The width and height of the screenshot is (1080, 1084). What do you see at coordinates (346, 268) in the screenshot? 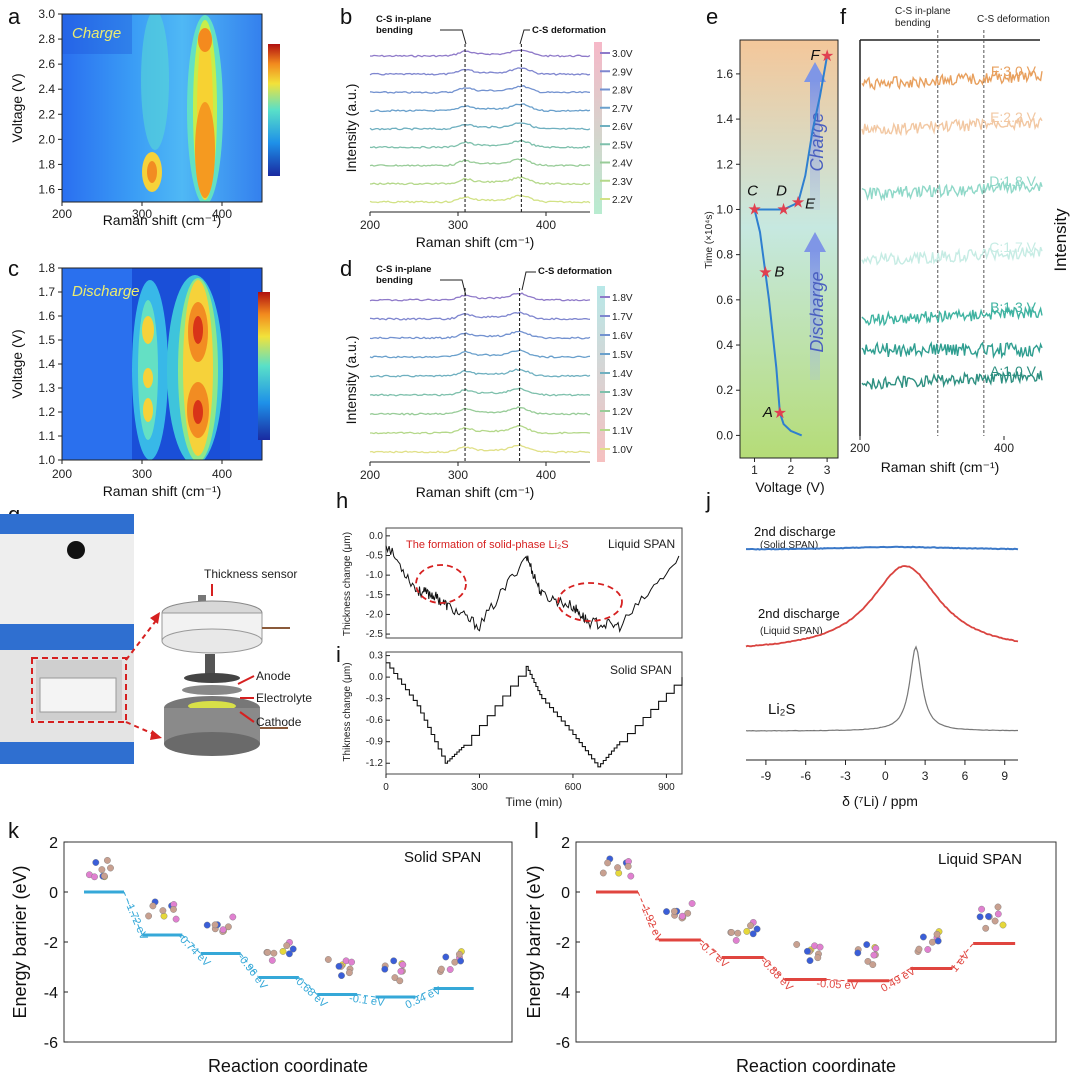
I see `panel-letter: d` at bounding box center [346, 268].